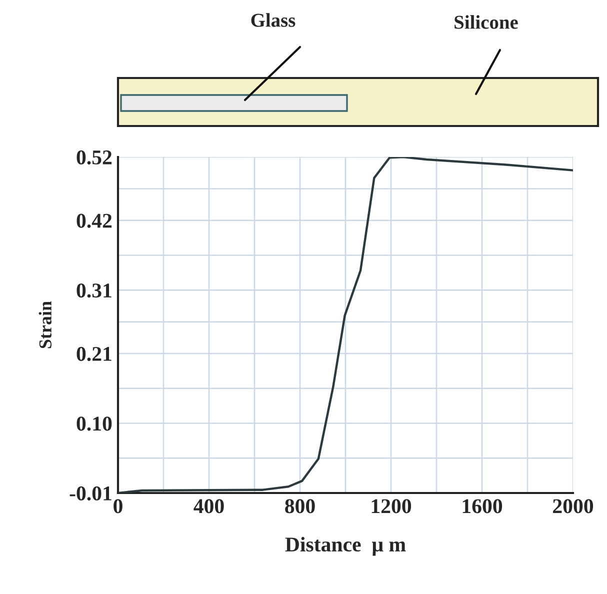  I want to click on y-axis-title: Strain, so click(45, 324).